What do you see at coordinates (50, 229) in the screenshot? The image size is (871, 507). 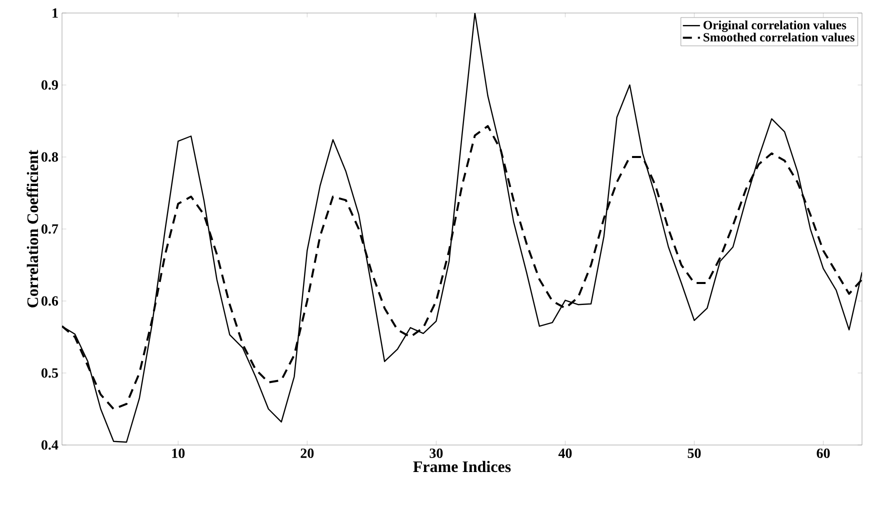 I see `y-tick-label: 0.7` at bounding box center [50, 229].